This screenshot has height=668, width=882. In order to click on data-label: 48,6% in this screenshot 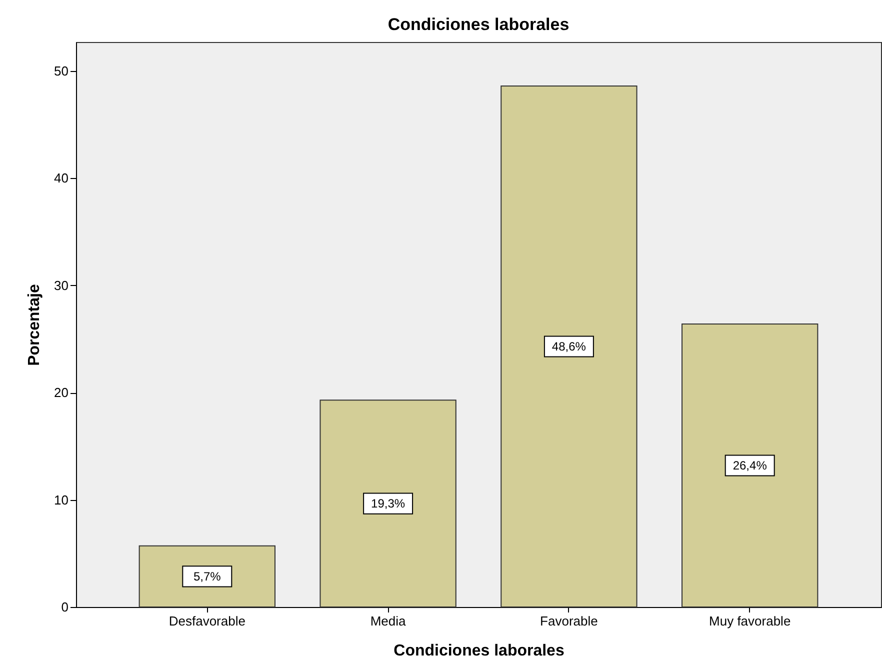, I will do `click(569, 346)`.